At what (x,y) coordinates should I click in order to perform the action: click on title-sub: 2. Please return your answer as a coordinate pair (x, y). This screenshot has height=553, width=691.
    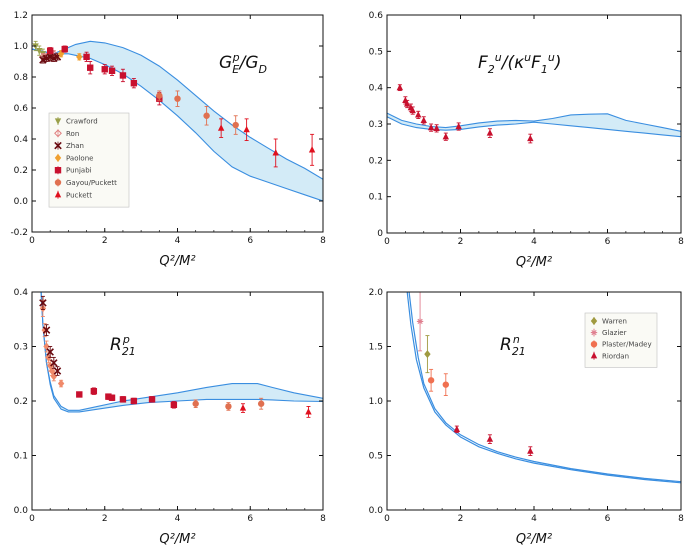
    Looking at the image, I should click on (491, 69).